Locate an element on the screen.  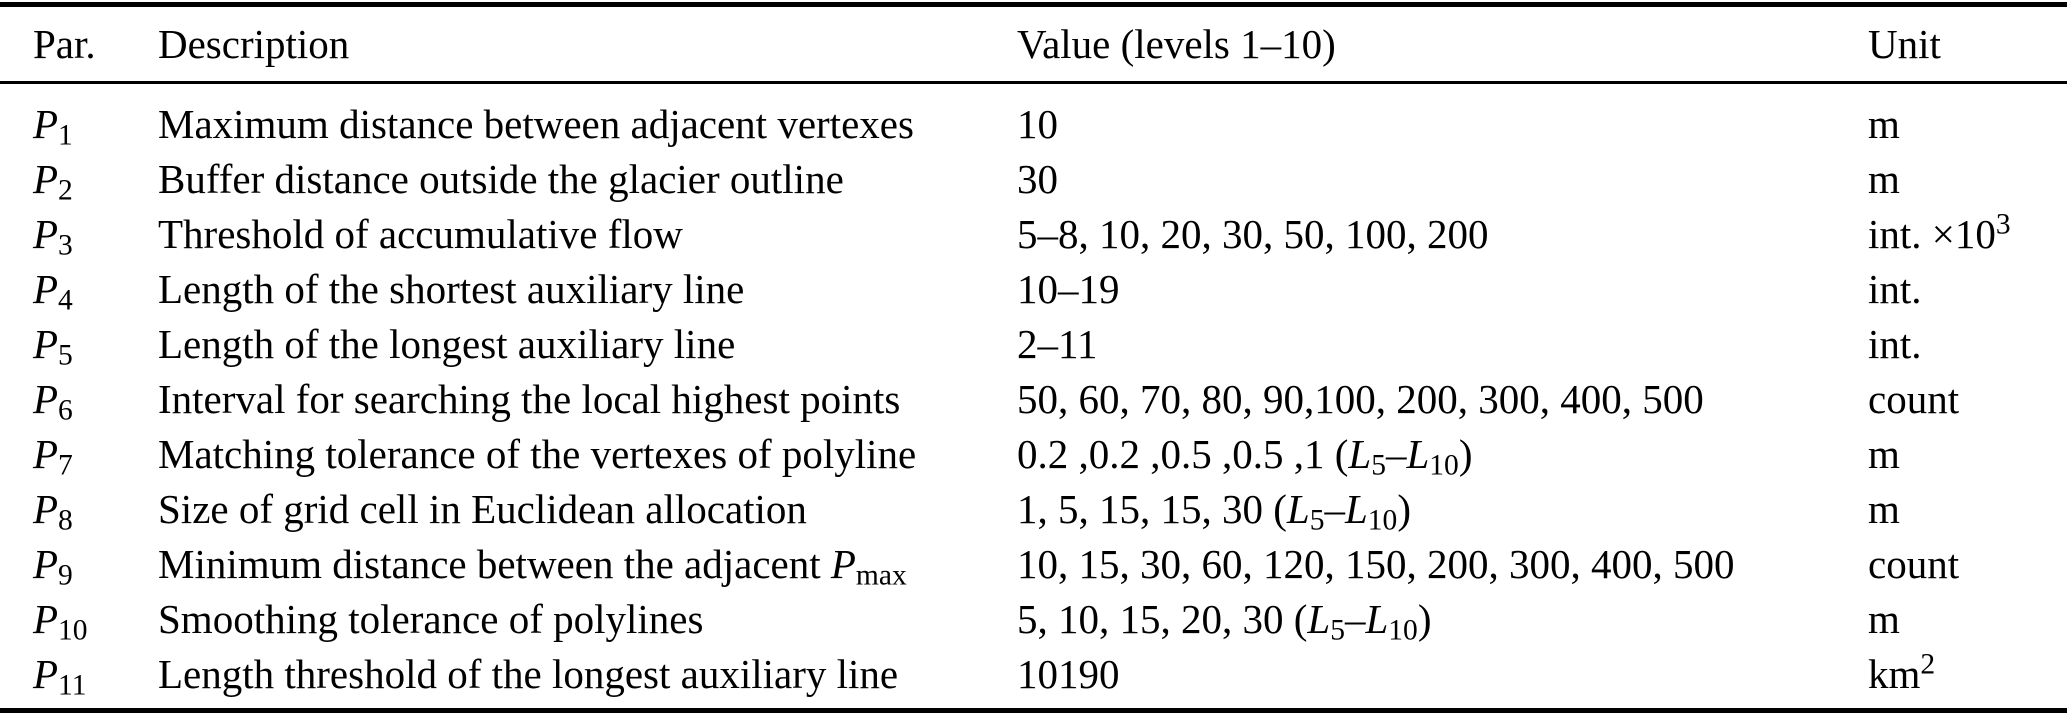
par-cell: P11 is located at coordinates (60, 676).